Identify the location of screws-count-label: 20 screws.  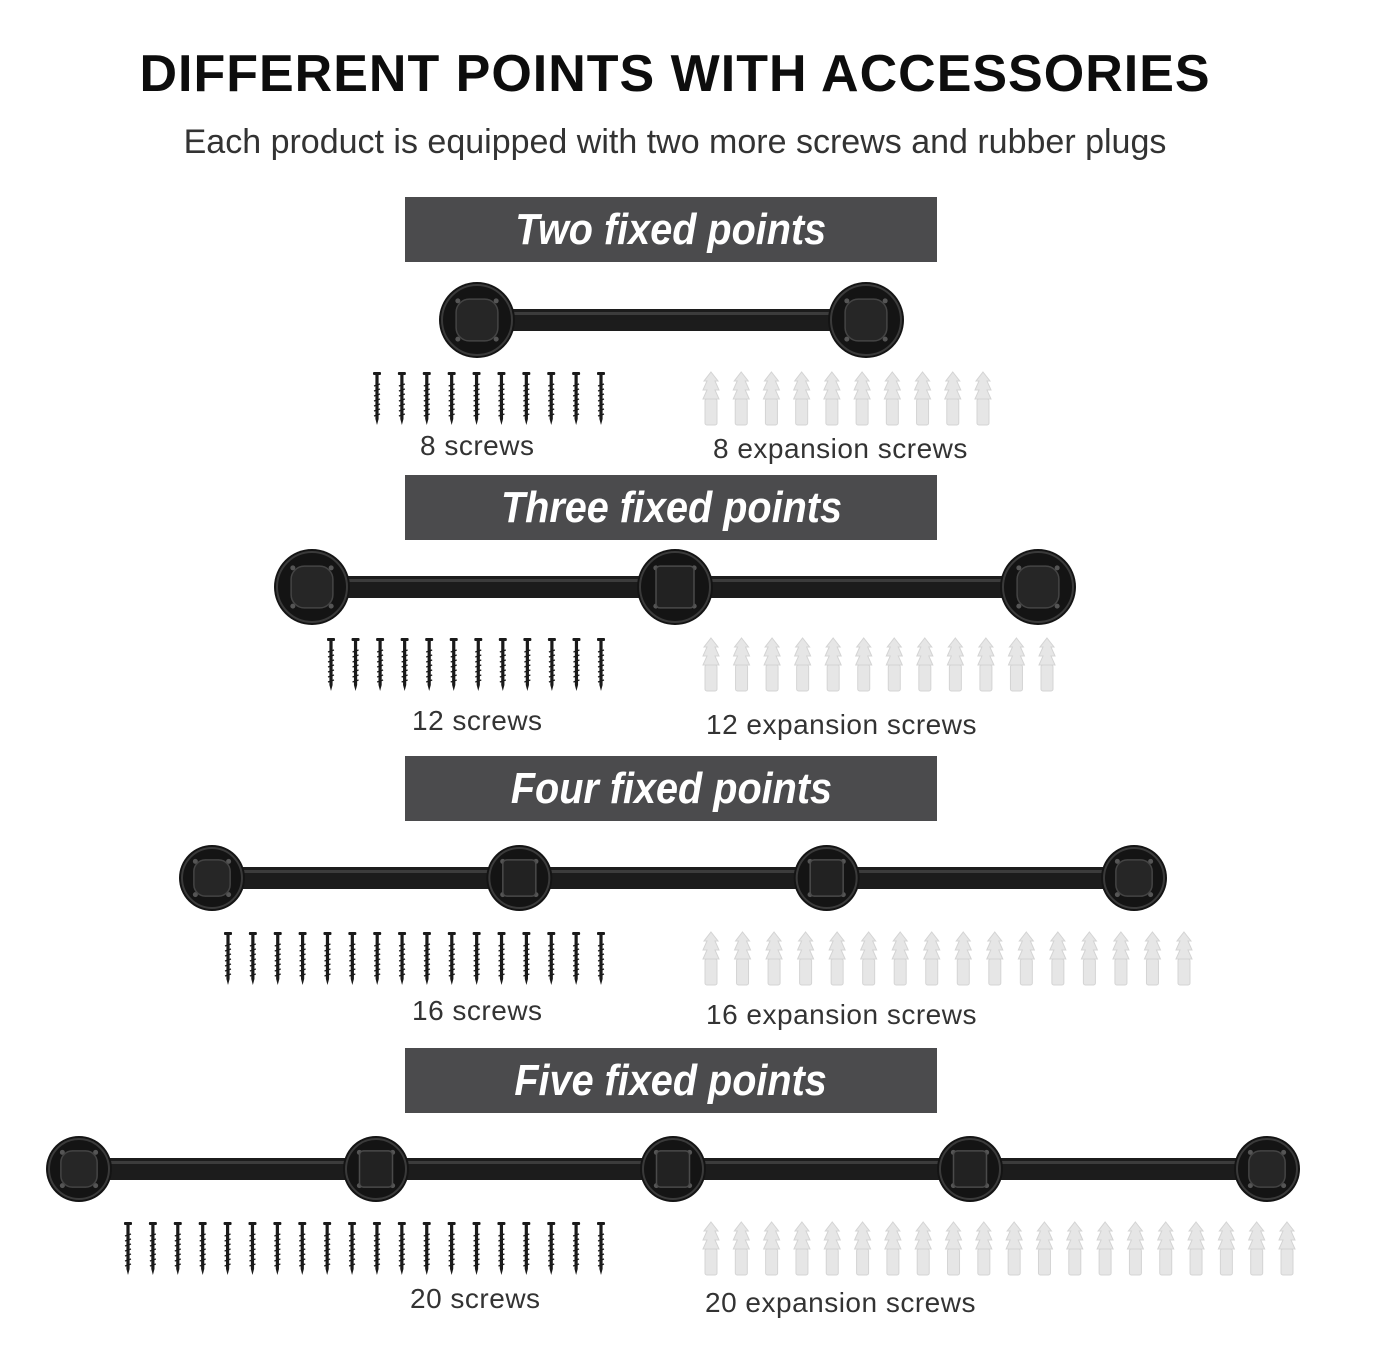
(475, 1298).